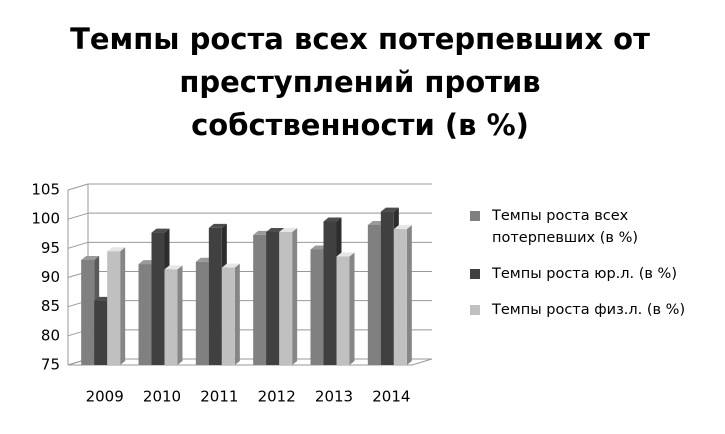  I want to click on y-tick-label: 90, so click(50, 277).